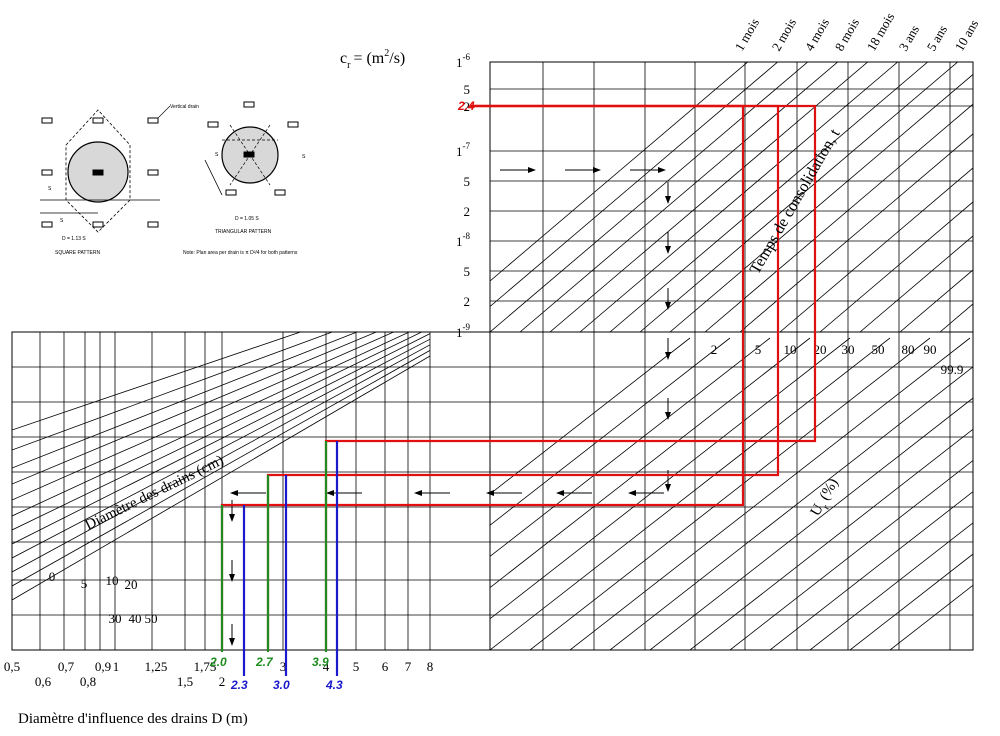 This screenshot has width=1000, height=736. I want to click on blue-verticals, so click(290, 558).